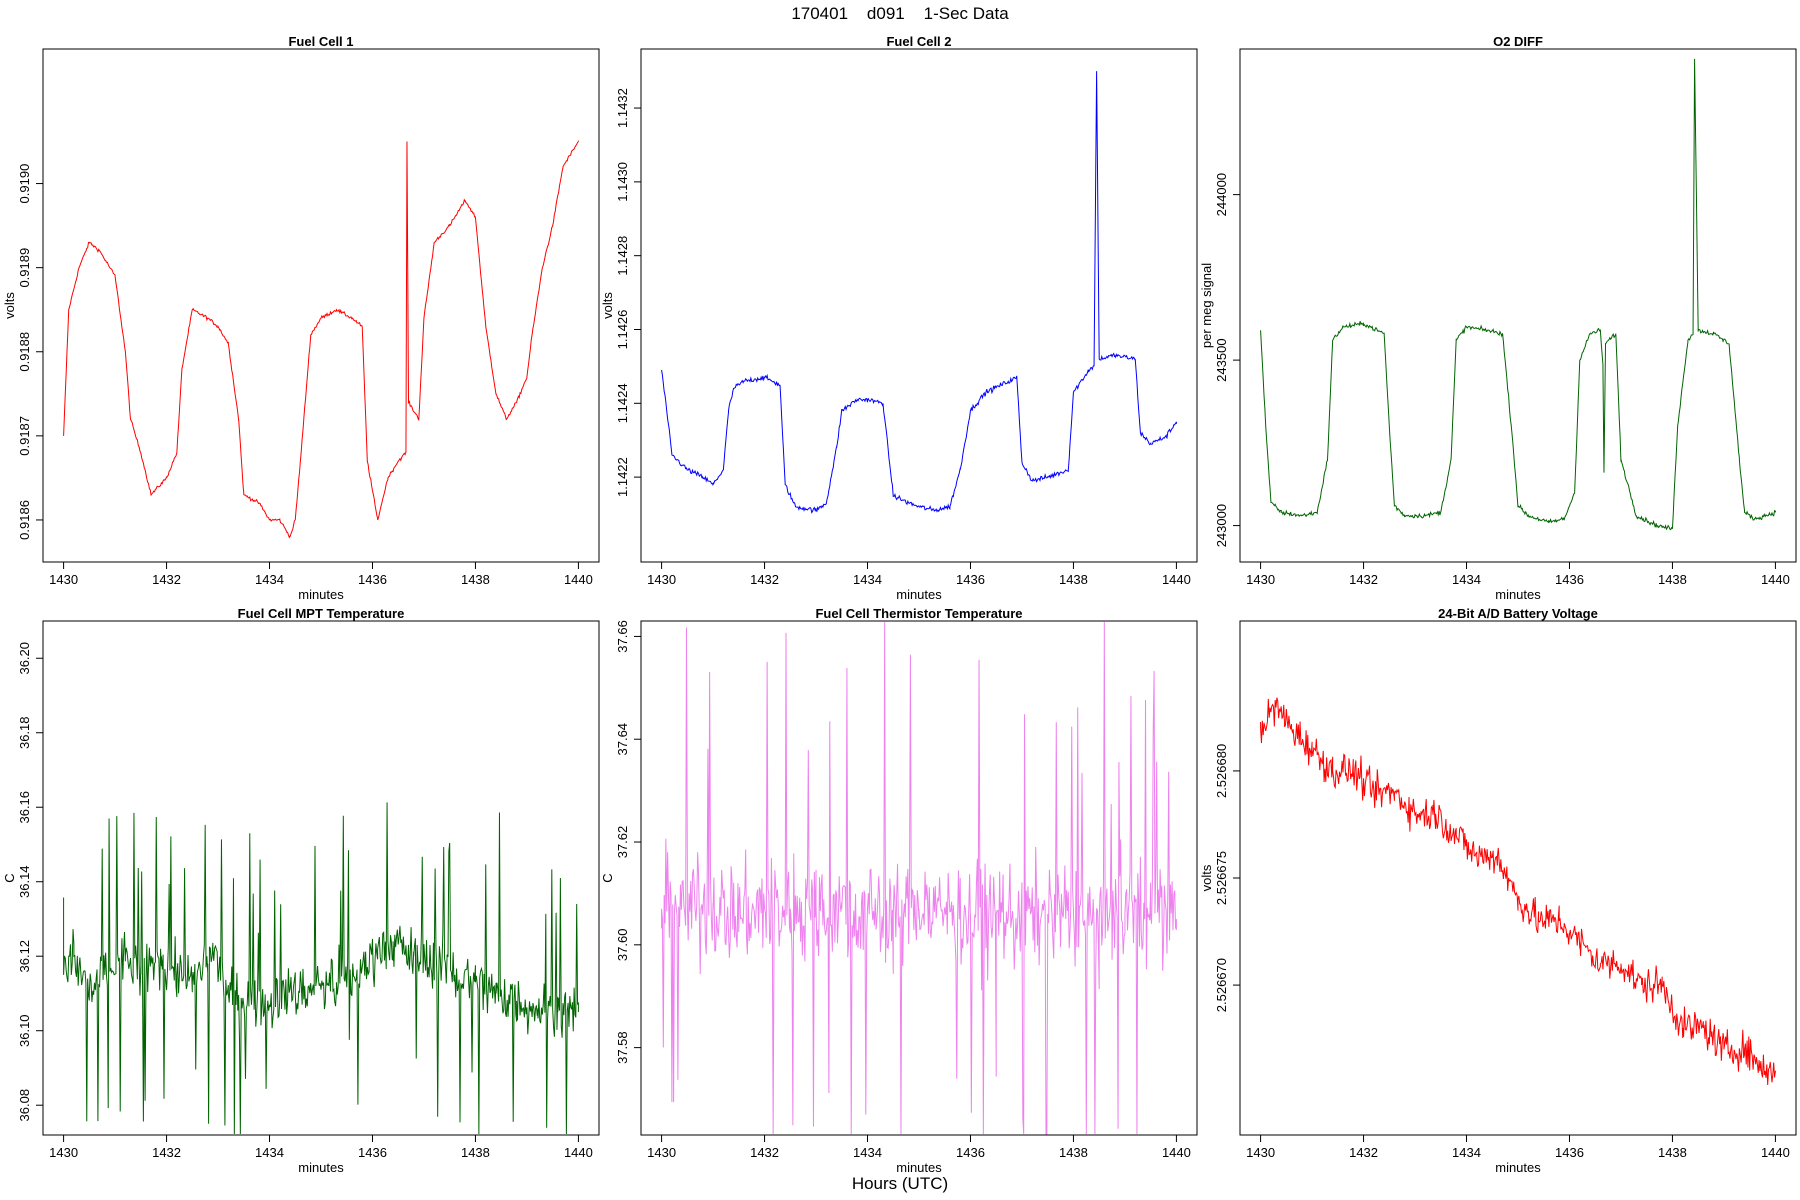 This screenshot has width=1800, height=1200. I want to click on panel-title: 24-Bit A/D Battery Voltage, so click(1518, 613).